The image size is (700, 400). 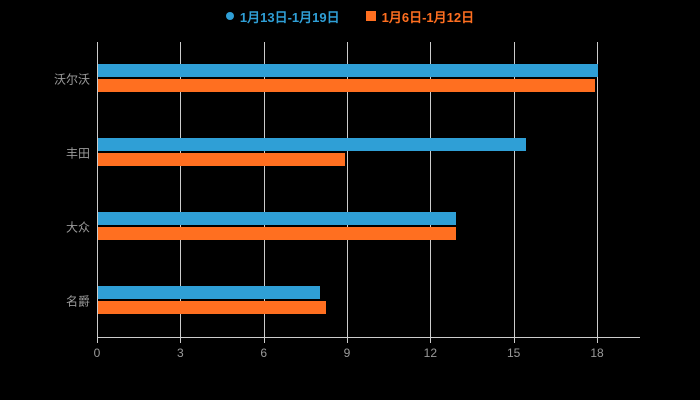 What do you see at coordinates (209, 292) in the screenshot?
I see `bar-名爵-series-0` at bounding box center [209, 292].